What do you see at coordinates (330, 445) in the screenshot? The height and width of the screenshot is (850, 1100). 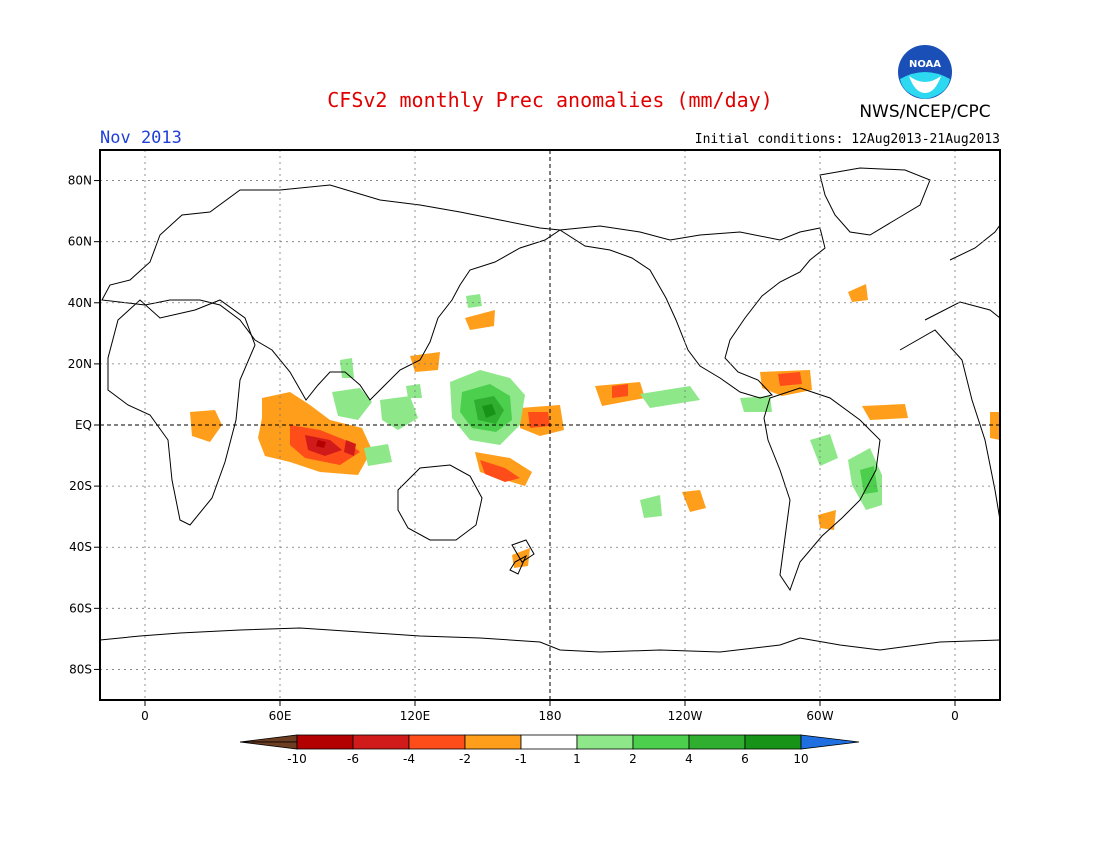 I see `anomaly-minus4` at bounding box center [330, 445].